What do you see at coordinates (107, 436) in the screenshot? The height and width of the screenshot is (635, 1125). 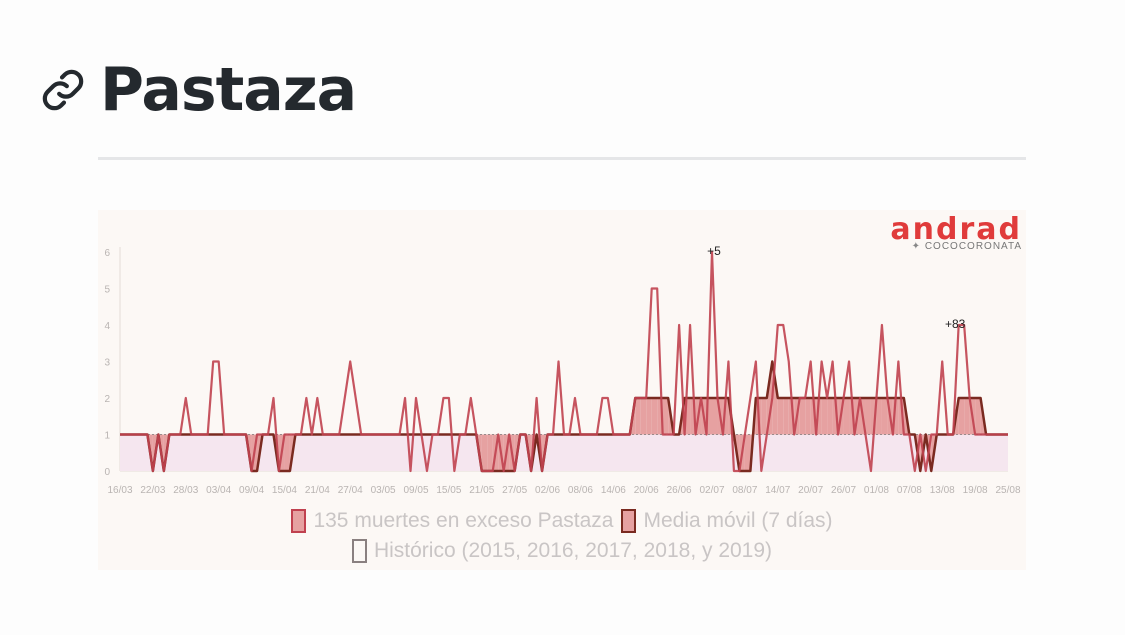 I see `y-tick-label: 1` at bounding box center [107, 436].